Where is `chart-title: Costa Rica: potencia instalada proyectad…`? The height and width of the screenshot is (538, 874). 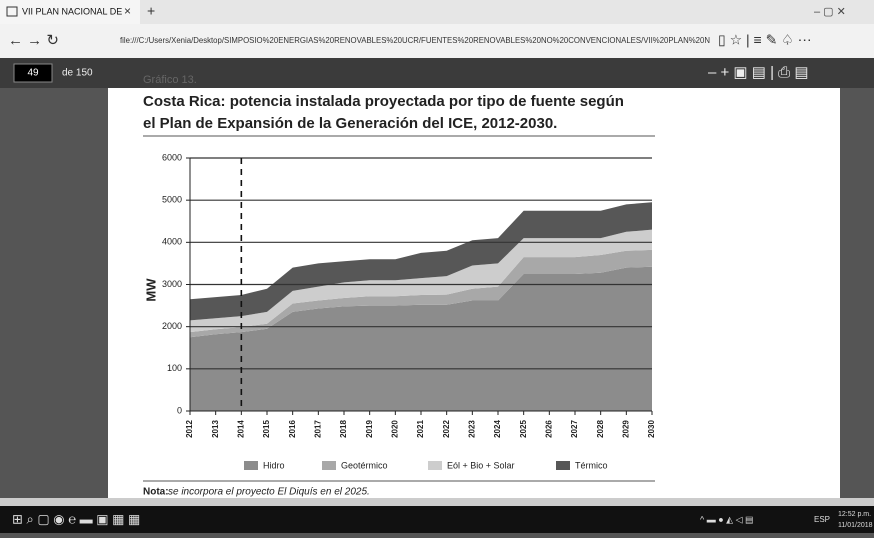
chart-title: Costa Rica: potencia instalada proyectad… is located at coordinates (383, 101).